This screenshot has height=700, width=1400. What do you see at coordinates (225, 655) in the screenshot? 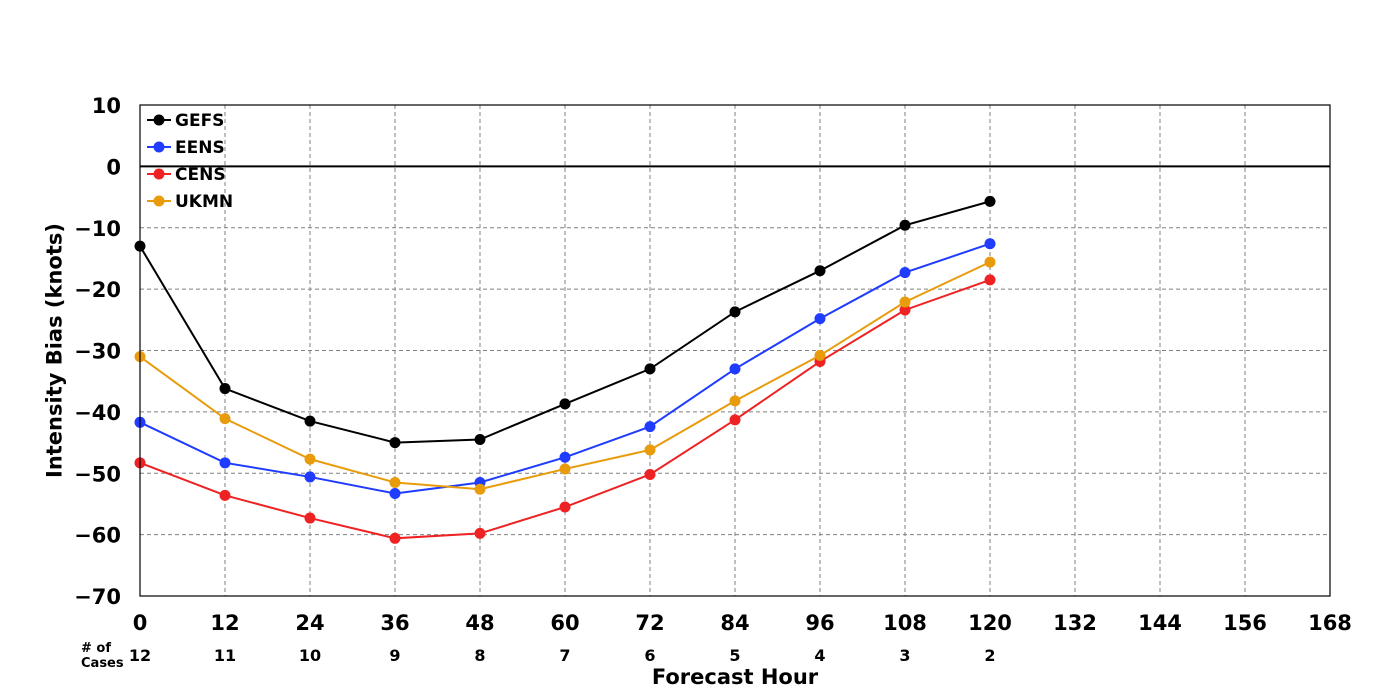
I see `case-count: 11` at bounding box center [225, 655].